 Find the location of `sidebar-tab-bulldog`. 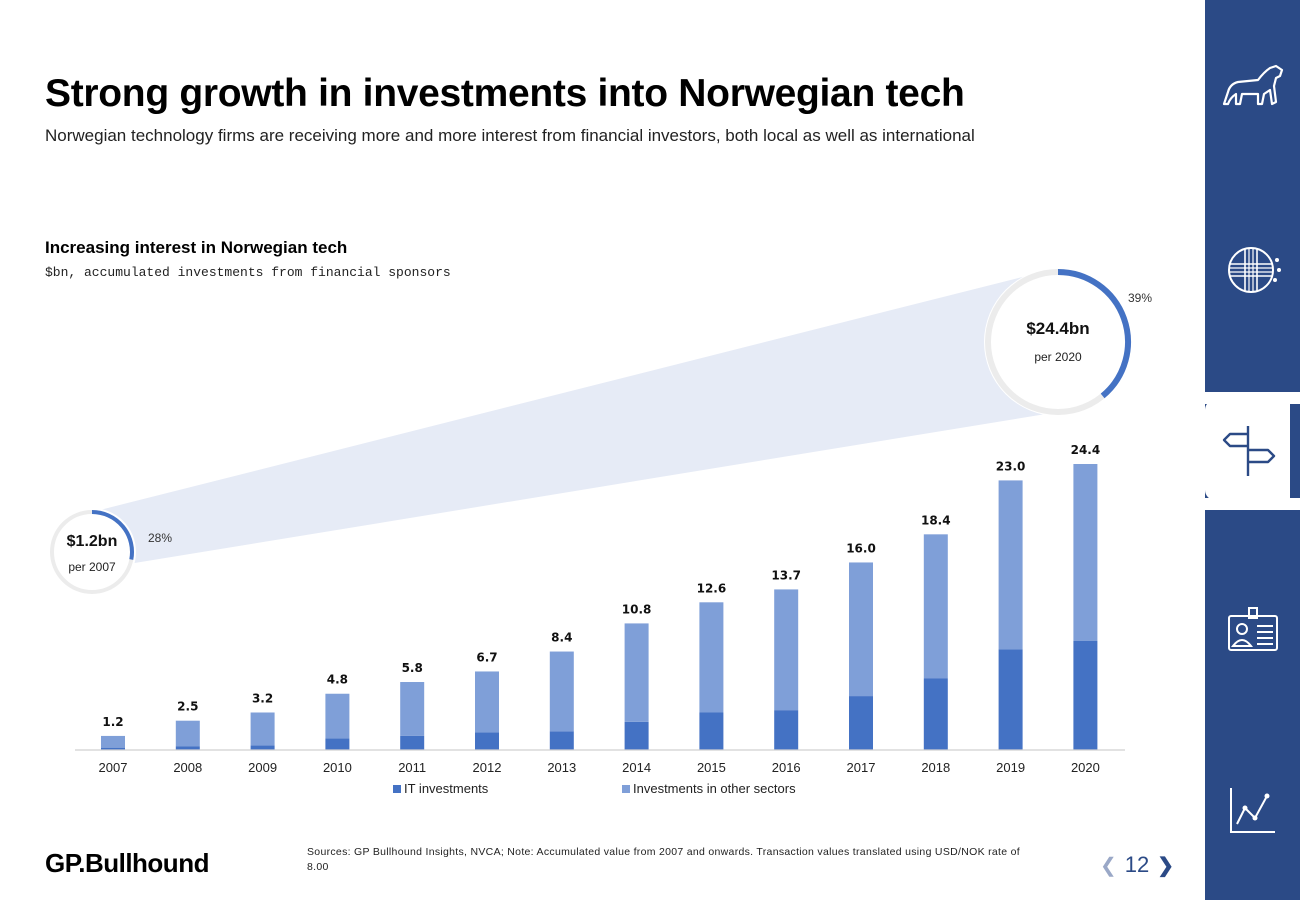

sidebar-tab-bulldog is located at coordinates (1252, 88).